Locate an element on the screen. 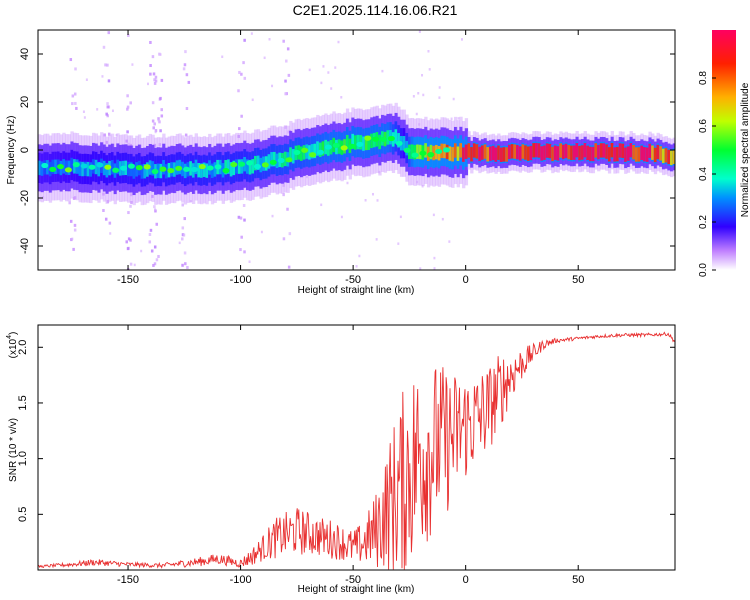  snr-scale-label: (x10 is located at coordinates (13, 348).